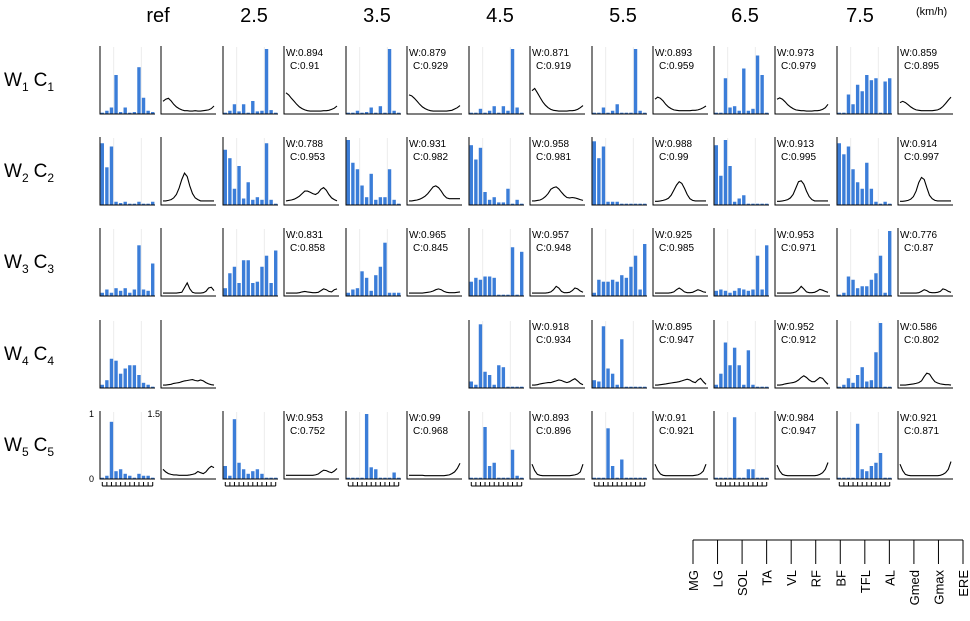  Describe the element at coordinates (649, 354) in the screenshot. I see `cell-r4-c4: W:0.895 C:0.947` at that location.